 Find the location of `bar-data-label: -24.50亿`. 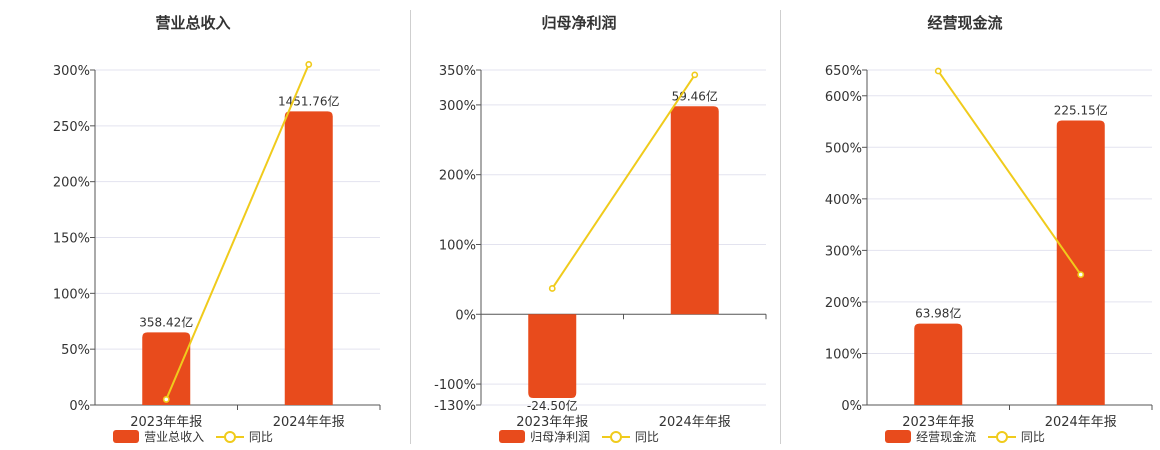

bar-data-label: -24.50亿 is located at coordinates (552, 405).